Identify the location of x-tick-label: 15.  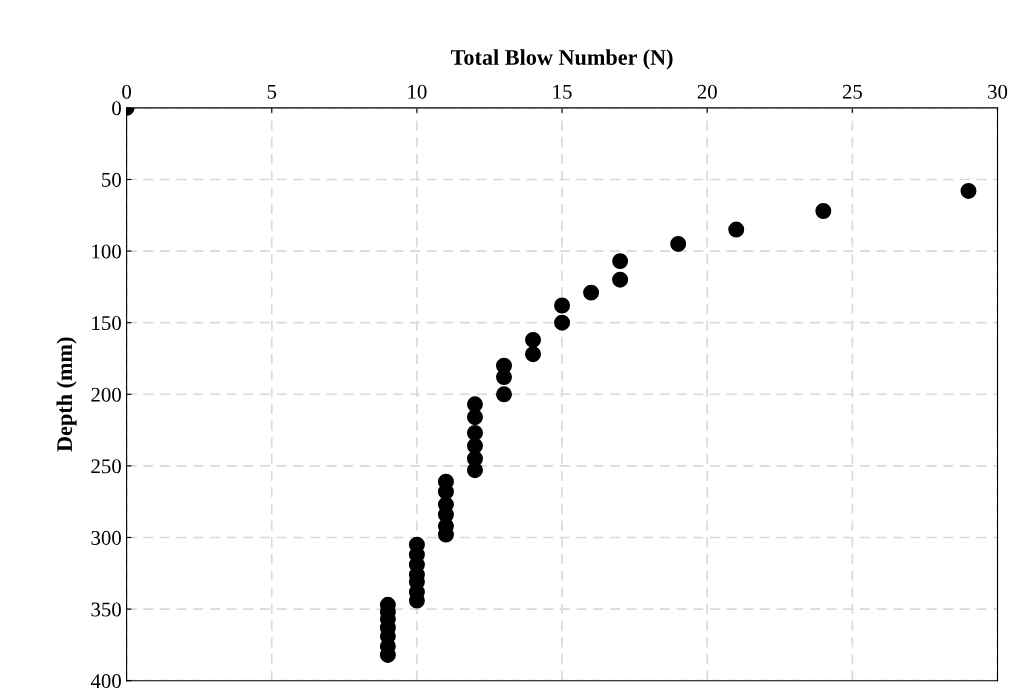
(562, 91).